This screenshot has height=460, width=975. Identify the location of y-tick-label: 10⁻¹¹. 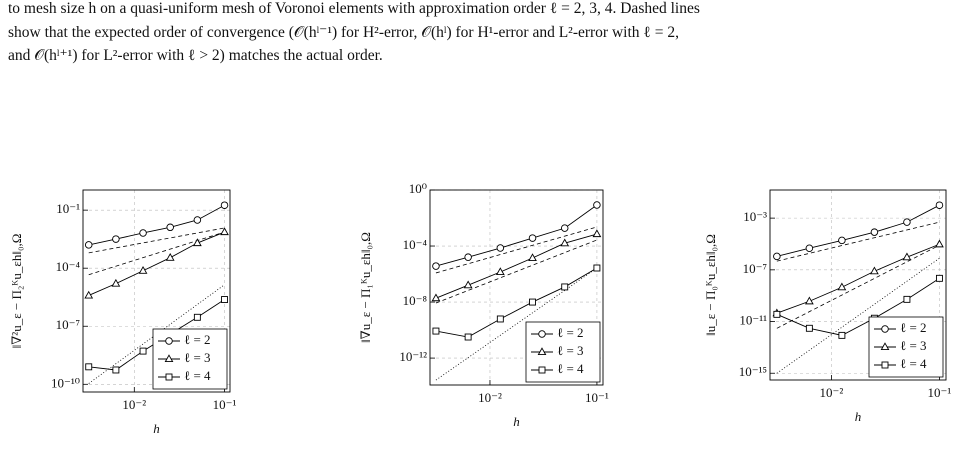
(753, 320).